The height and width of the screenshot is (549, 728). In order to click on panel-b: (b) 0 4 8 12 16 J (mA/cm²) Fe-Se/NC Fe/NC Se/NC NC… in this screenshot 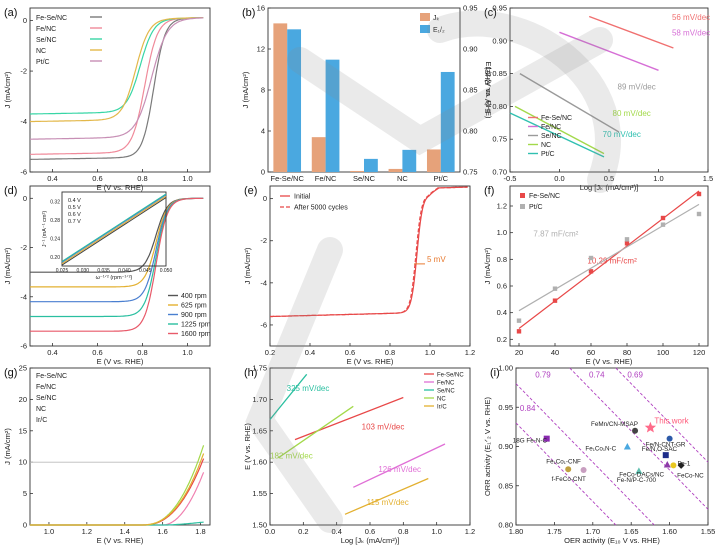, I will do `click(367, 94)`.